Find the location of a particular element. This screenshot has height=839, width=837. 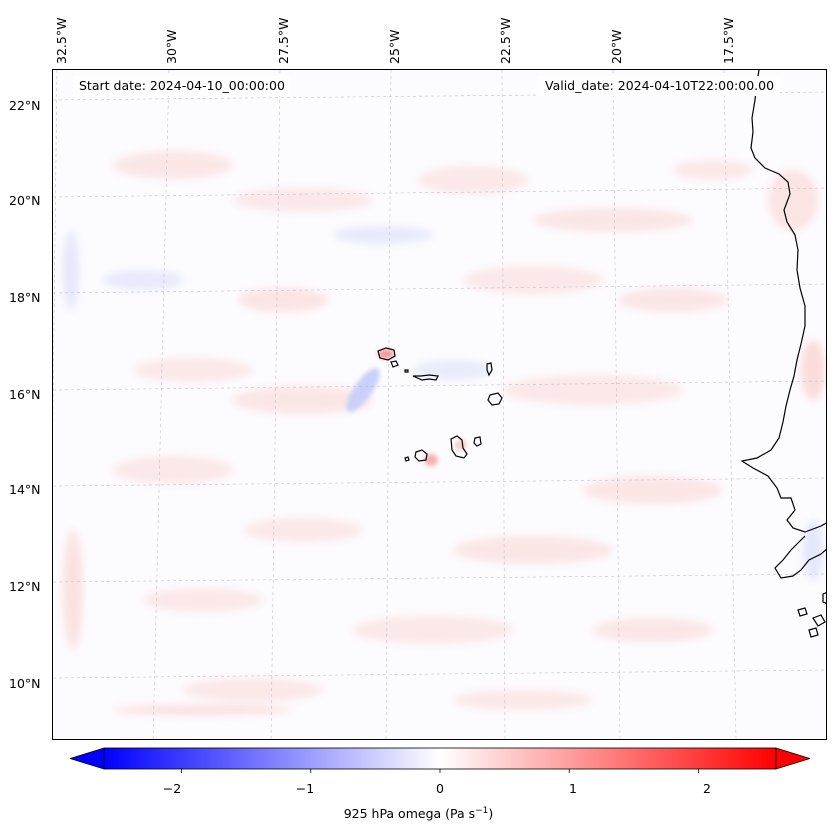

island-brava is located at coordinates (407, 459).